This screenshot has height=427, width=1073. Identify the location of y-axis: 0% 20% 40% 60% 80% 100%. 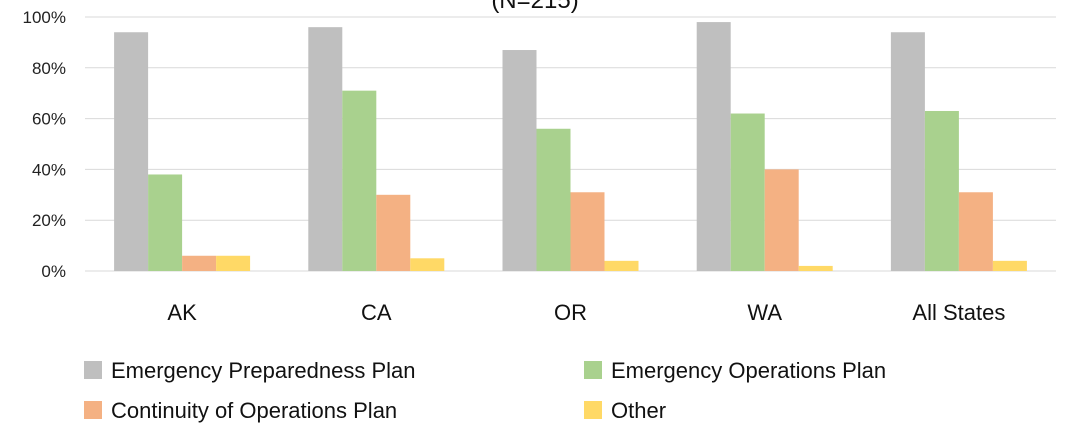
(44, 144).